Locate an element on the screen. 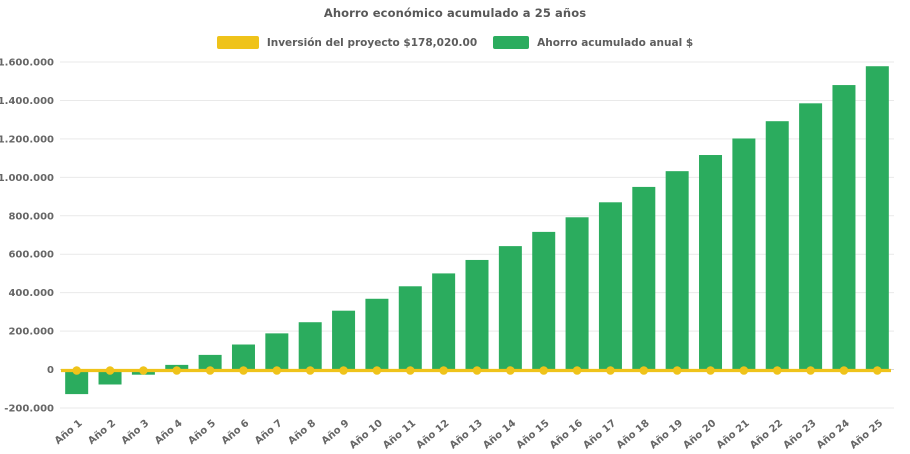 This screenshot has width=910, height=454. bar-año-20 is located at coordinates (711, 262).